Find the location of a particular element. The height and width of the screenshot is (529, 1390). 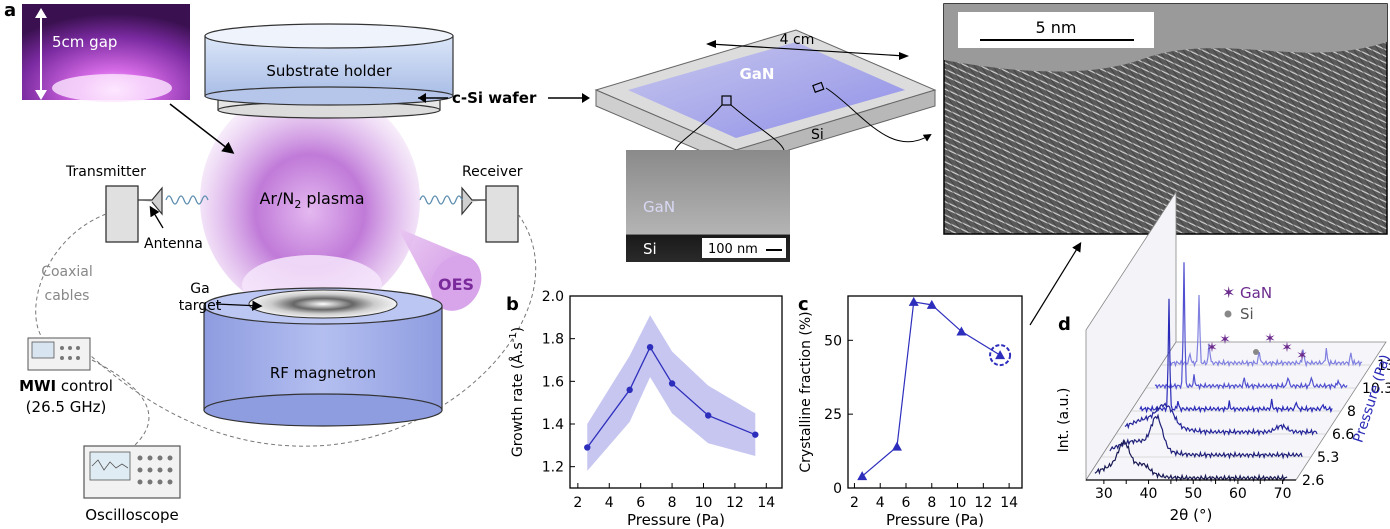

tem-zoom-marker is located at coordinates (818, 87).